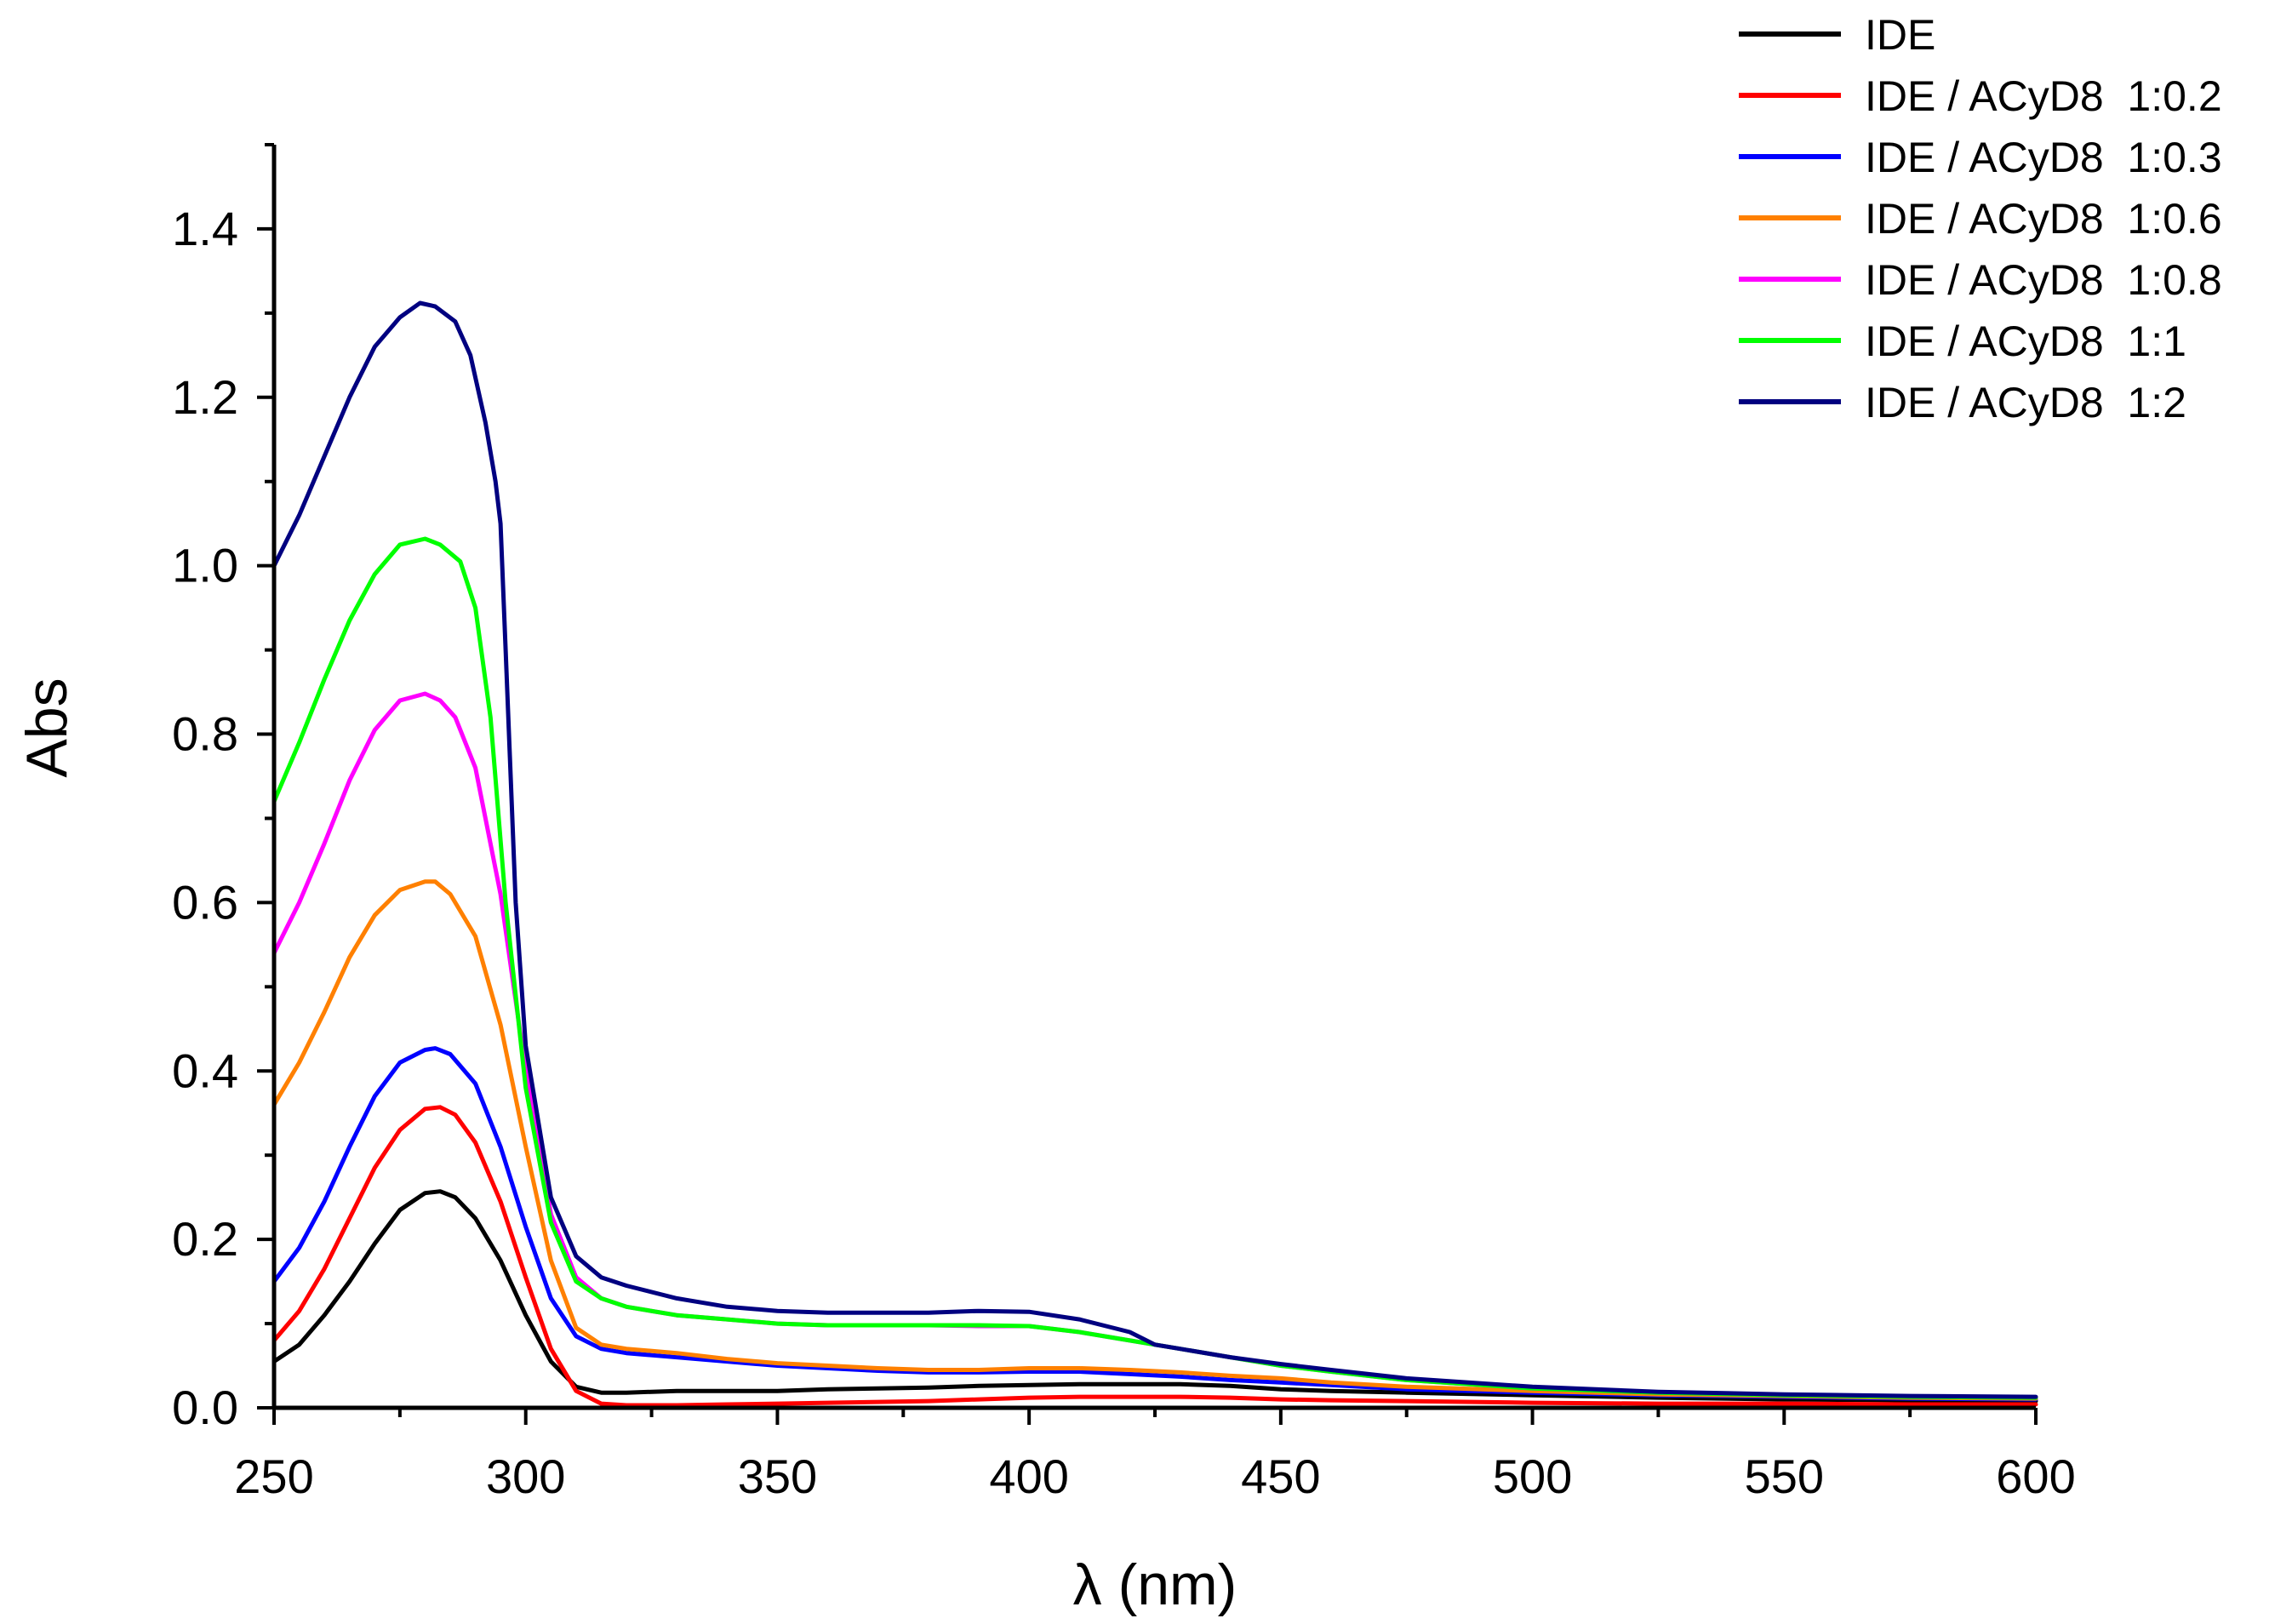 Image resolution: width=2292 pixels, height=1624 pixels. What do you see at coordinates (205, 1407) in the screenshot?
I see `y-tick-label: 0.0` at bounding box center [205, 1407].